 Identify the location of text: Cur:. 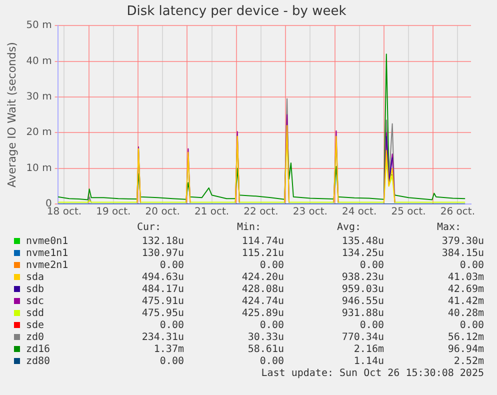
(149, 227).